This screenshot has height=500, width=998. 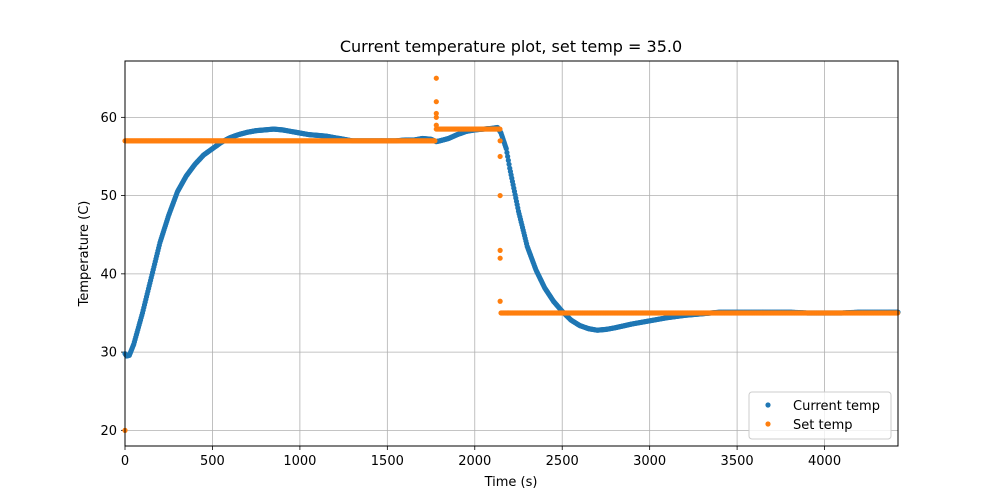 I want to click on y-axis-label: Temperature (C), so click(x=84, y=254).